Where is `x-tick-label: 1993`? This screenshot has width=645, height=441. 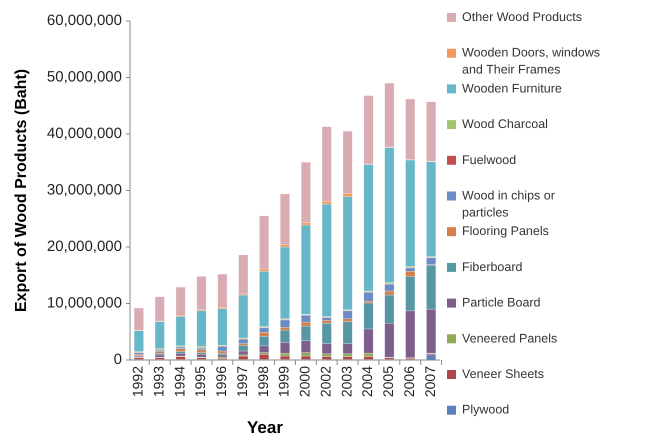
x-tick-label: 1993 is located at coordinates (158, 382).